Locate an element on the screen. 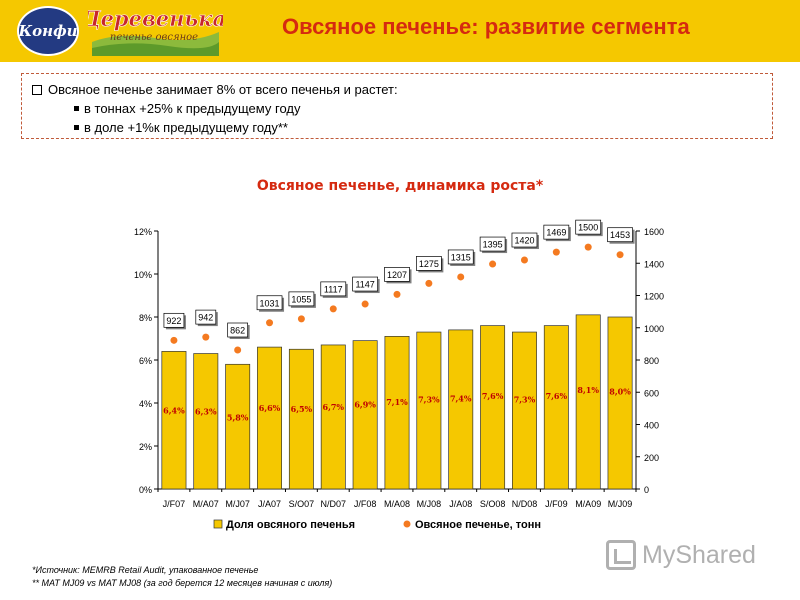 The image size is (800, 600). y-left-tick-label: 4% is located at coordinates (145, 404).